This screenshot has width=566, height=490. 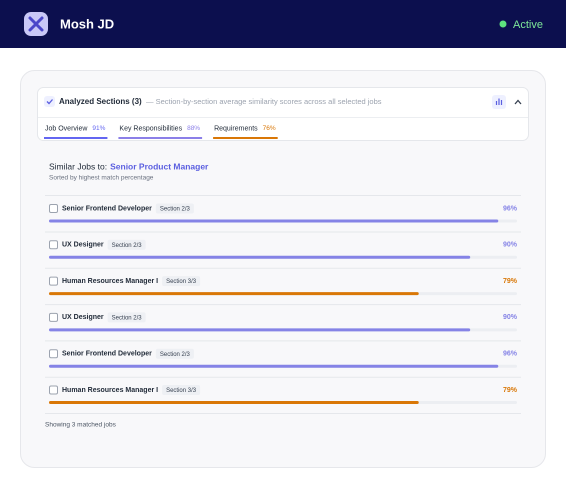 I want to click on panel-title: Analyzed Sections (3), so click(x=100, y=101).